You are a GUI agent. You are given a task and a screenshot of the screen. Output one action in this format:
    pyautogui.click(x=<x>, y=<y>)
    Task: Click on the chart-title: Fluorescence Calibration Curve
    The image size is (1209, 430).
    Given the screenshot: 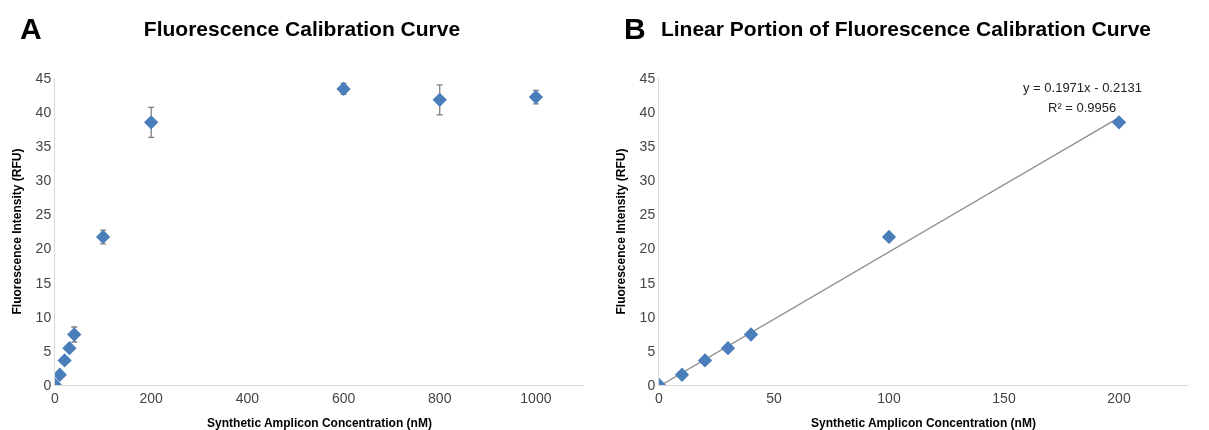 What is the action you would take?
    pyautogui.click(x=302, y=29)
    